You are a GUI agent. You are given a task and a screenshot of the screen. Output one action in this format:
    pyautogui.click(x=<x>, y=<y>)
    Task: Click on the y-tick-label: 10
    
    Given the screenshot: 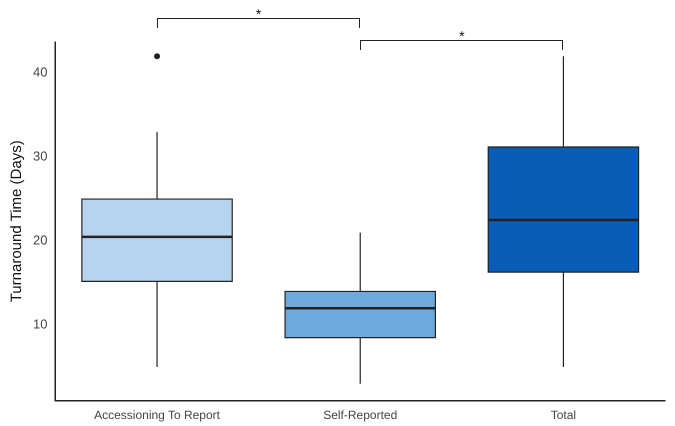 What is the action you would take?
    pyautogui.click(x=40, y=324)
    